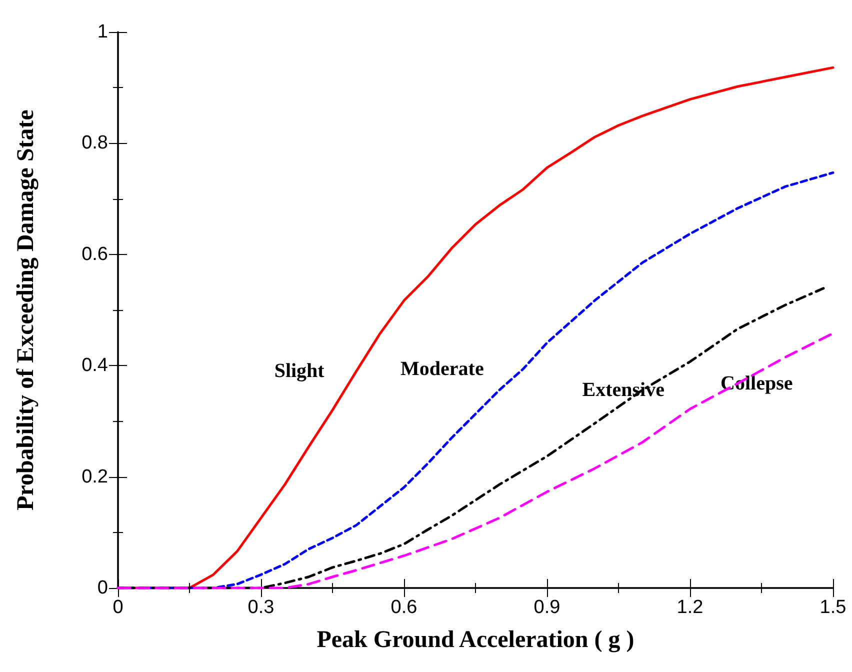 The width and height of the screenshot is (852, 672). What do you see at coordinates (95, 477) in the screenshot?
I see `y-tick-label: 0.2` at bounding box center [95, 477].